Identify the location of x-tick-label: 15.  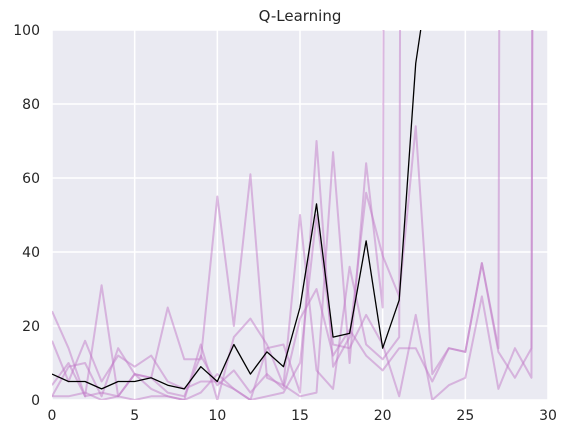
(300, 416).